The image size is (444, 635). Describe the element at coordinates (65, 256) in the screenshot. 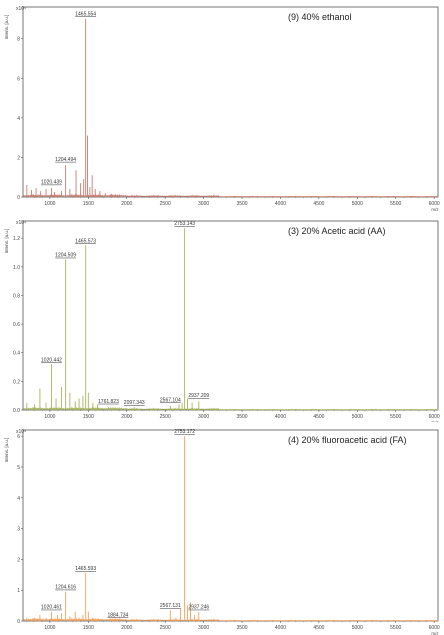

I see `peak-label: 1204.509` at that location.